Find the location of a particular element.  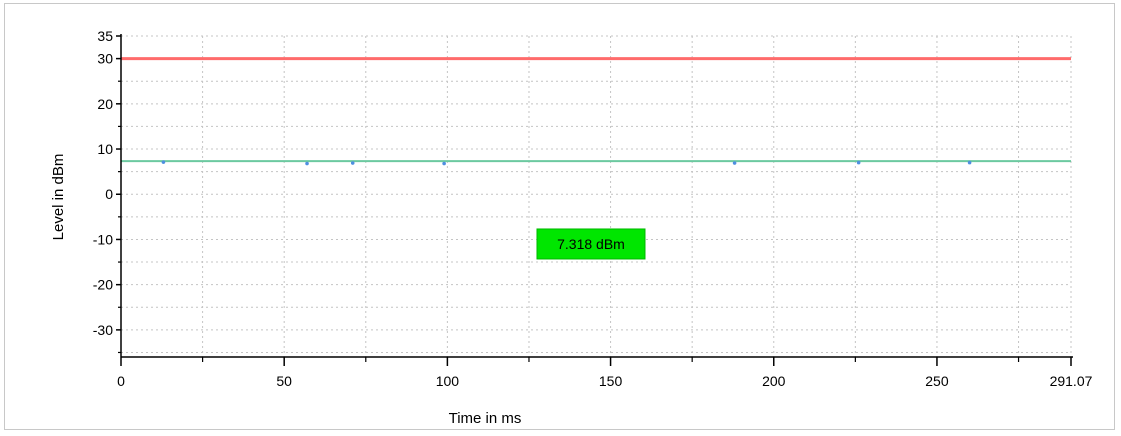

y-tick-label: -10 is located at coordinates (103, 239).